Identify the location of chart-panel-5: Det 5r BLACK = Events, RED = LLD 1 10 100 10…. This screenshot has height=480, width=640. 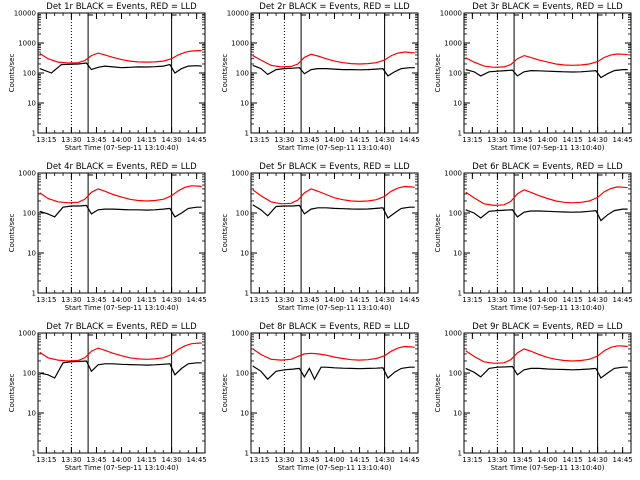
(320, 237).